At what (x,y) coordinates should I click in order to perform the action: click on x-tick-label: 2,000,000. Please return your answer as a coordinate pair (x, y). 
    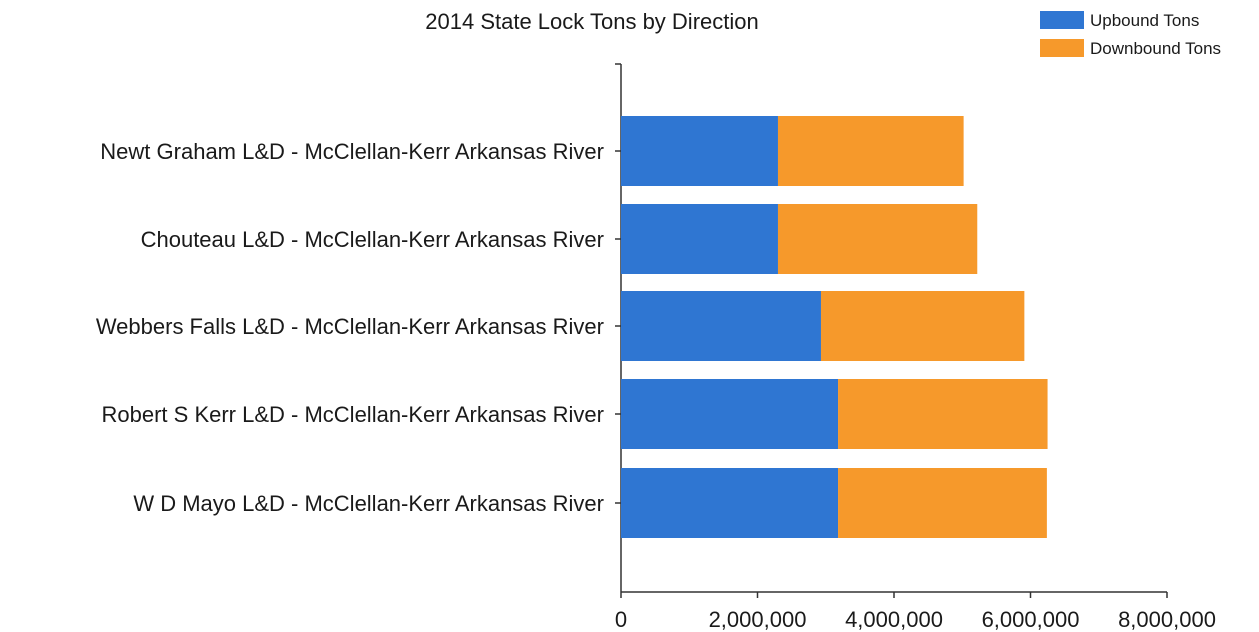
    Looking at the image, I should click on (758, 619).